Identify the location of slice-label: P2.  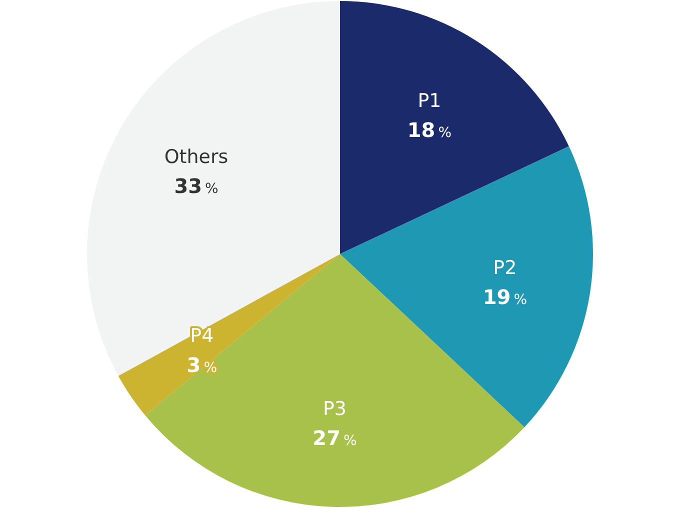
(505, 268).